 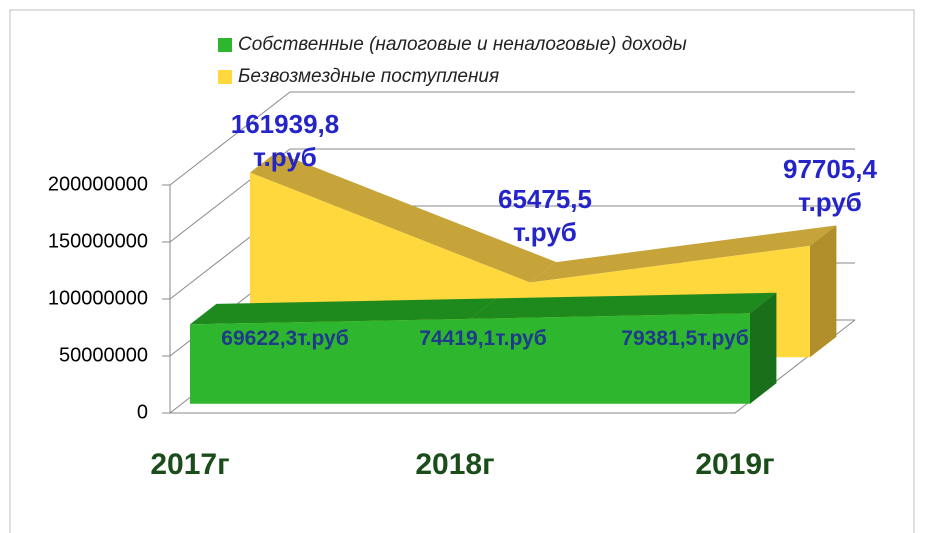 What do you see at coordinates (285, 338) in the screenshot?
I see `data-label: 69622,3т.руб` at bounding box center [285, 338].